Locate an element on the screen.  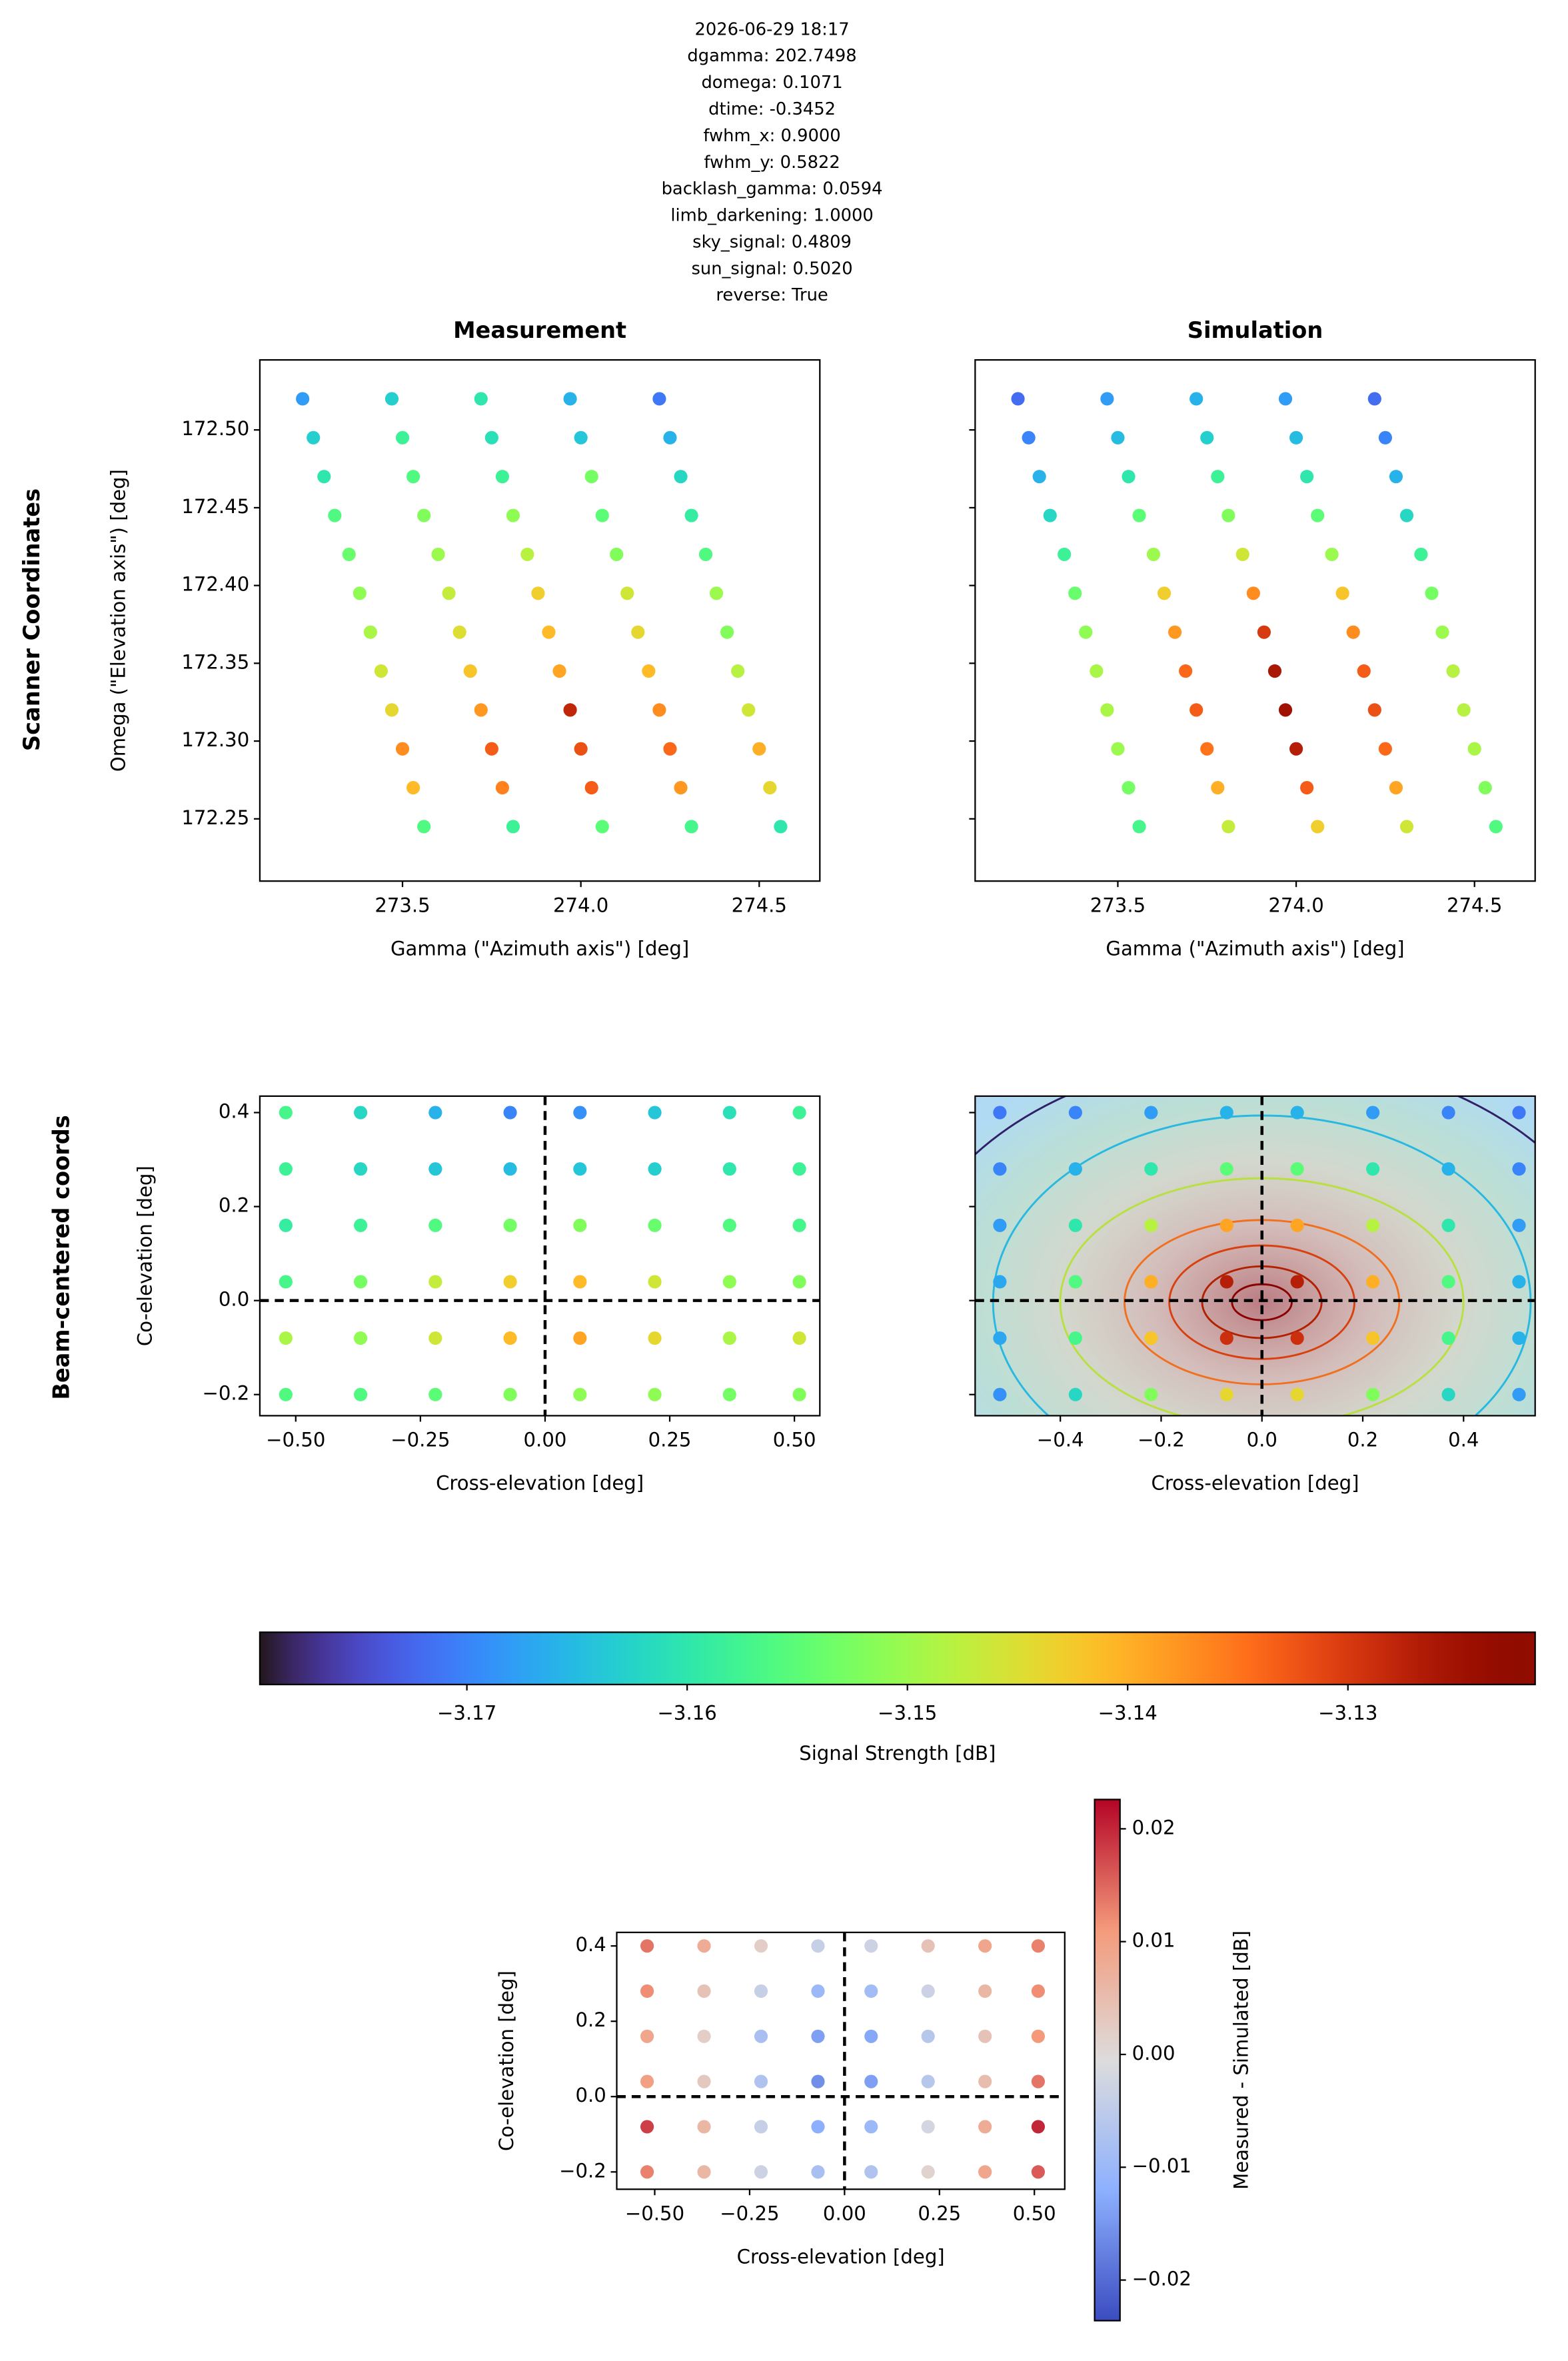
x-axis-label: Cross-elevation [deg] is located at coordinates (1255, 1483).